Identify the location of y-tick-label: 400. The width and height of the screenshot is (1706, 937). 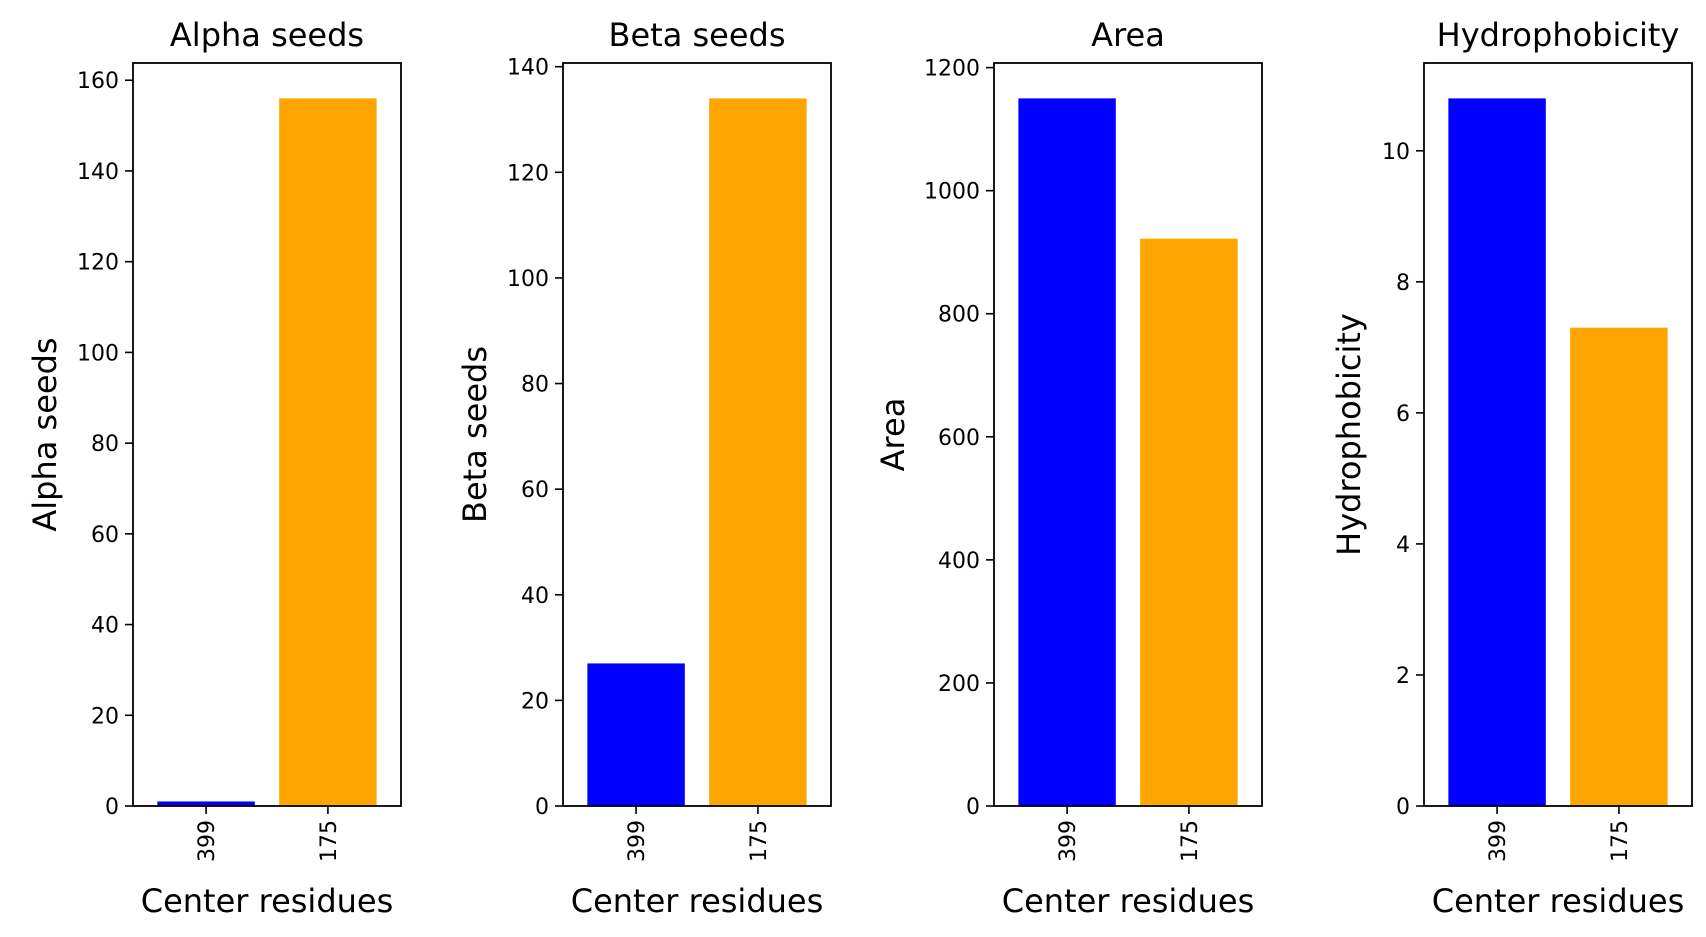
(959, 561).